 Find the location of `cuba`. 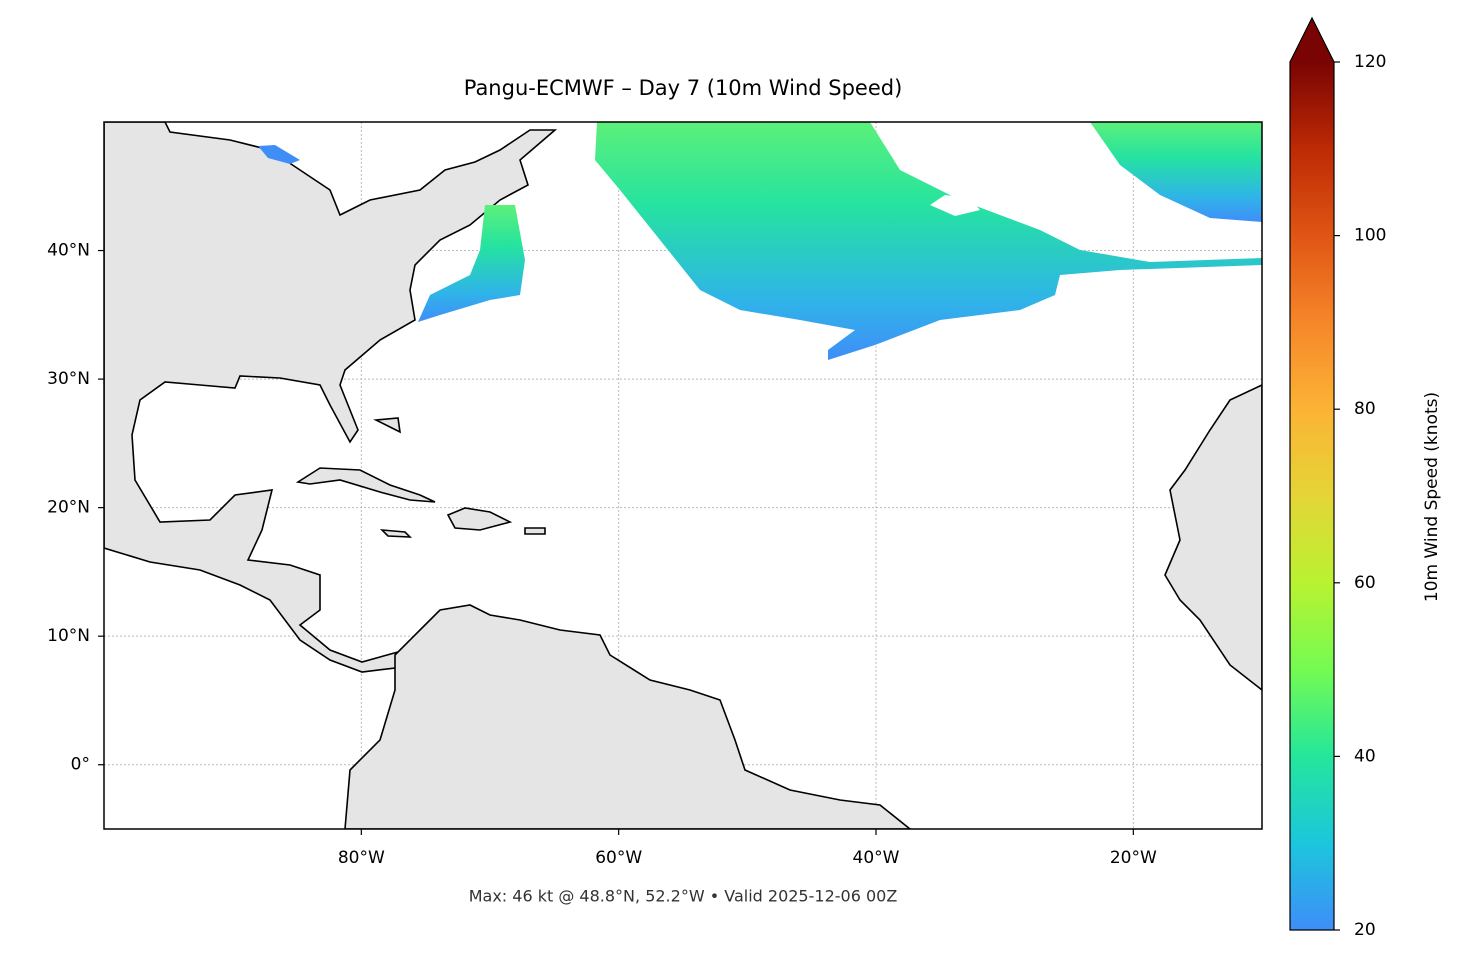

cuba is located at coordinates (365, 485).